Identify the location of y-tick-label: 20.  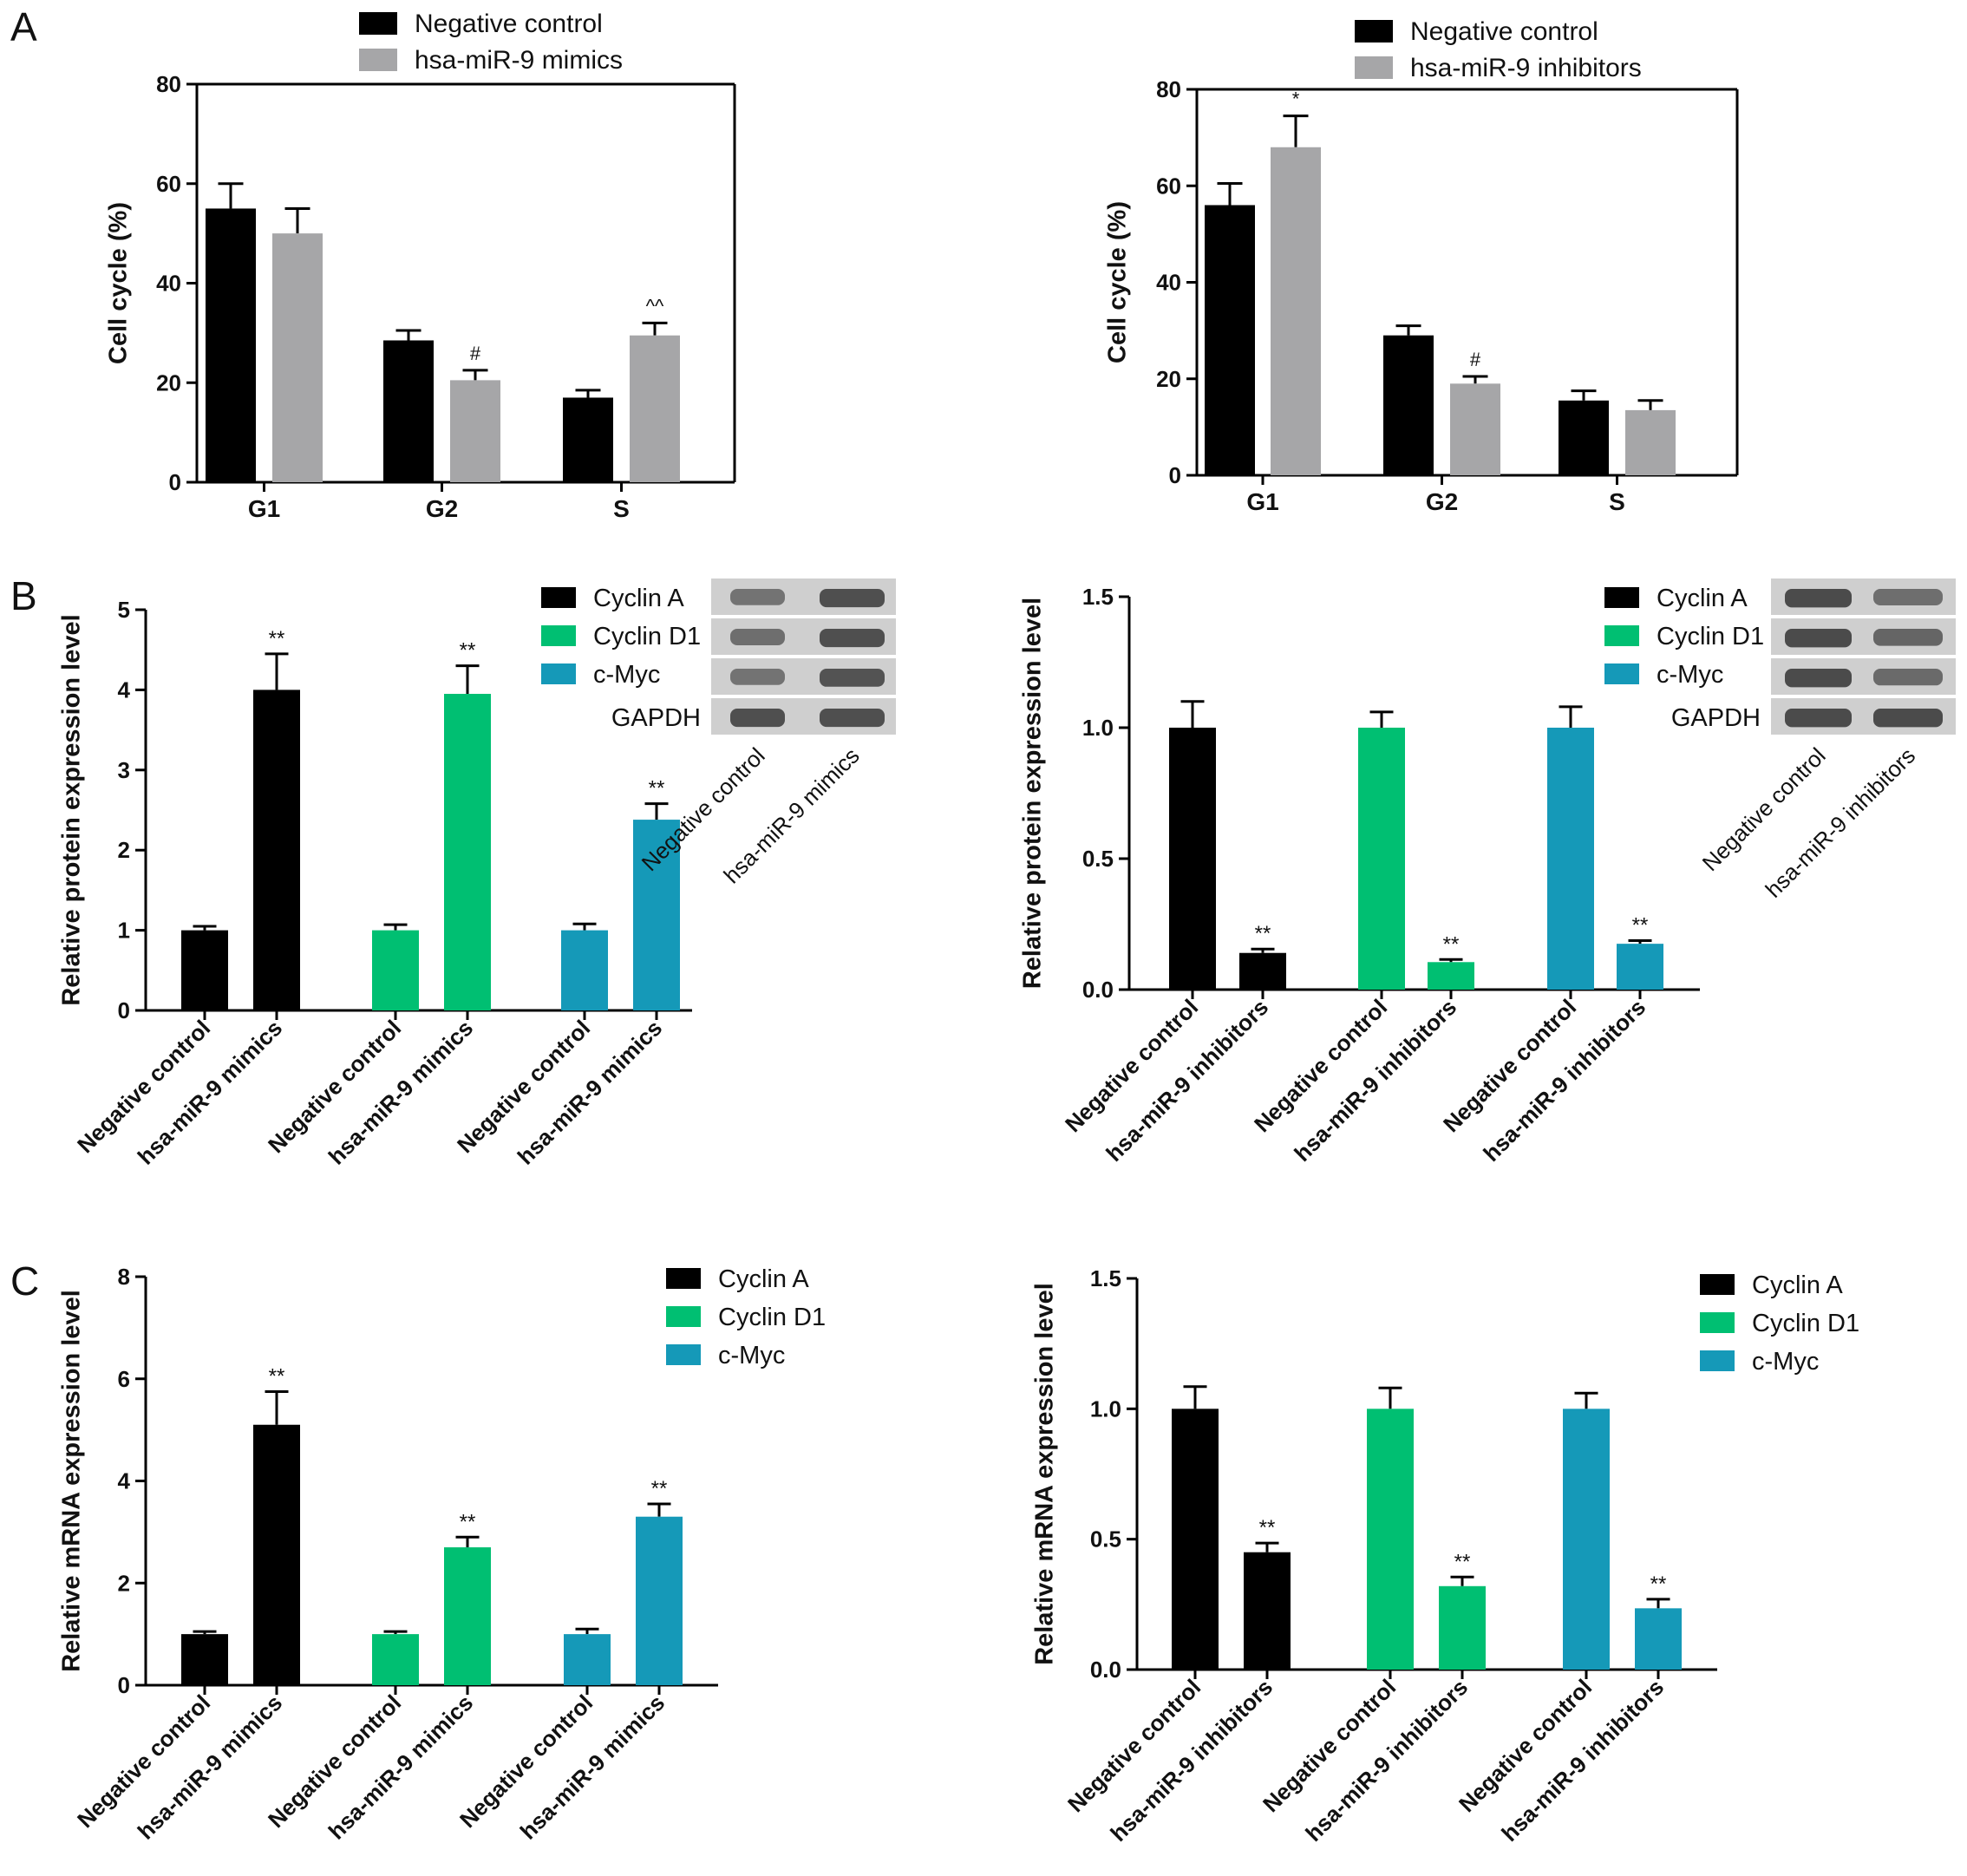
(168, 382).